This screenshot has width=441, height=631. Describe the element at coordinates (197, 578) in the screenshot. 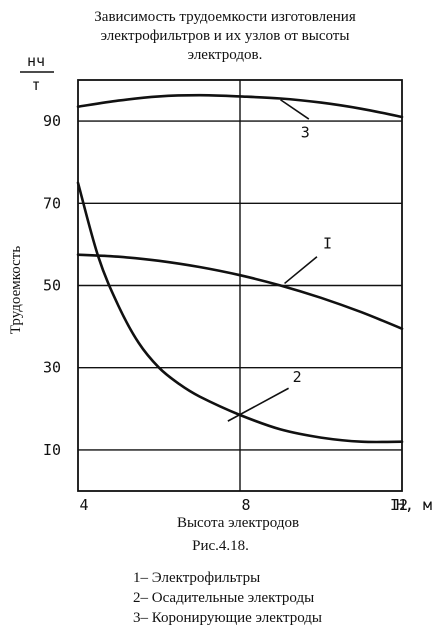

I see `legend-item-1: 1– Электрофильтры` at that location.